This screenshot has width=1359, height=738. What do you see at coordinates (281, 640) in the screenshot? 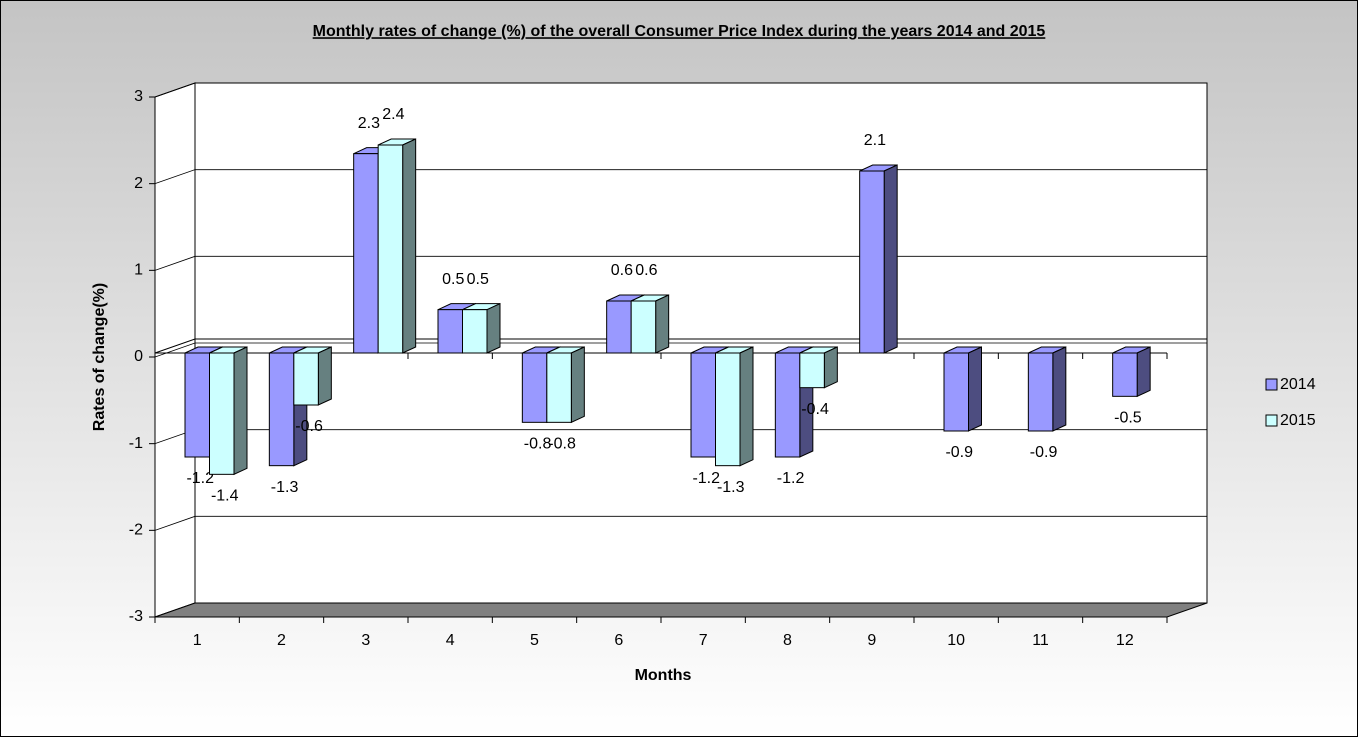
I see `x-tick-label: 2` at bounding box center [281, 640].